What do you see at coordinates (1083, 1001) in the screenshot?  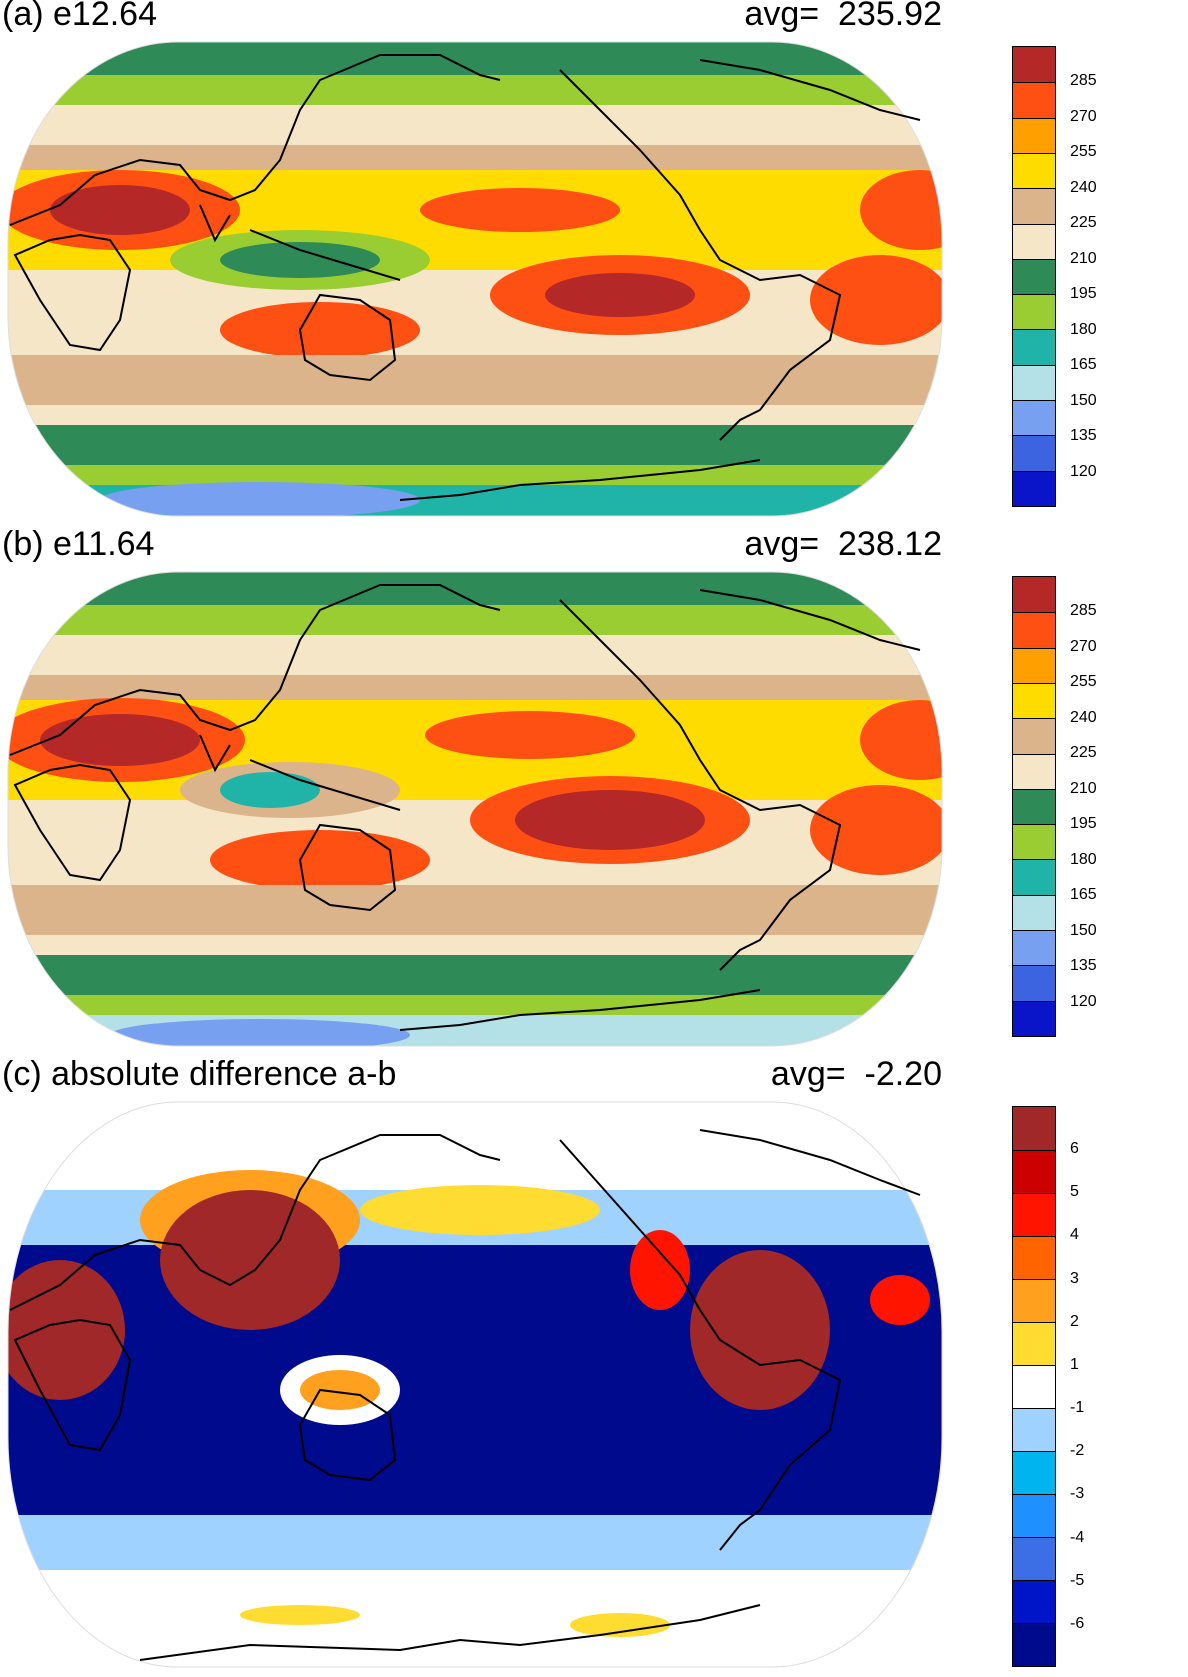 I see `colorbar-tick-label: 120` at bounding box center [1083, 1001].